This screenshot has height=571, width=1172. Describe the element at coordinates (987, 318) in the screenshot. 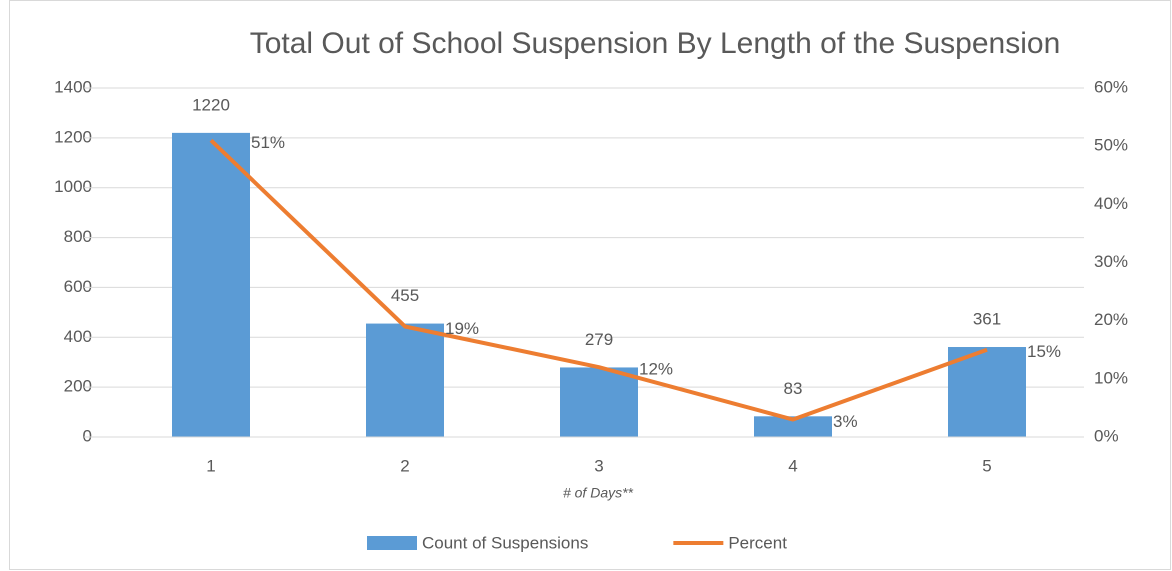

I see `bar-value-label: 361` at that location.